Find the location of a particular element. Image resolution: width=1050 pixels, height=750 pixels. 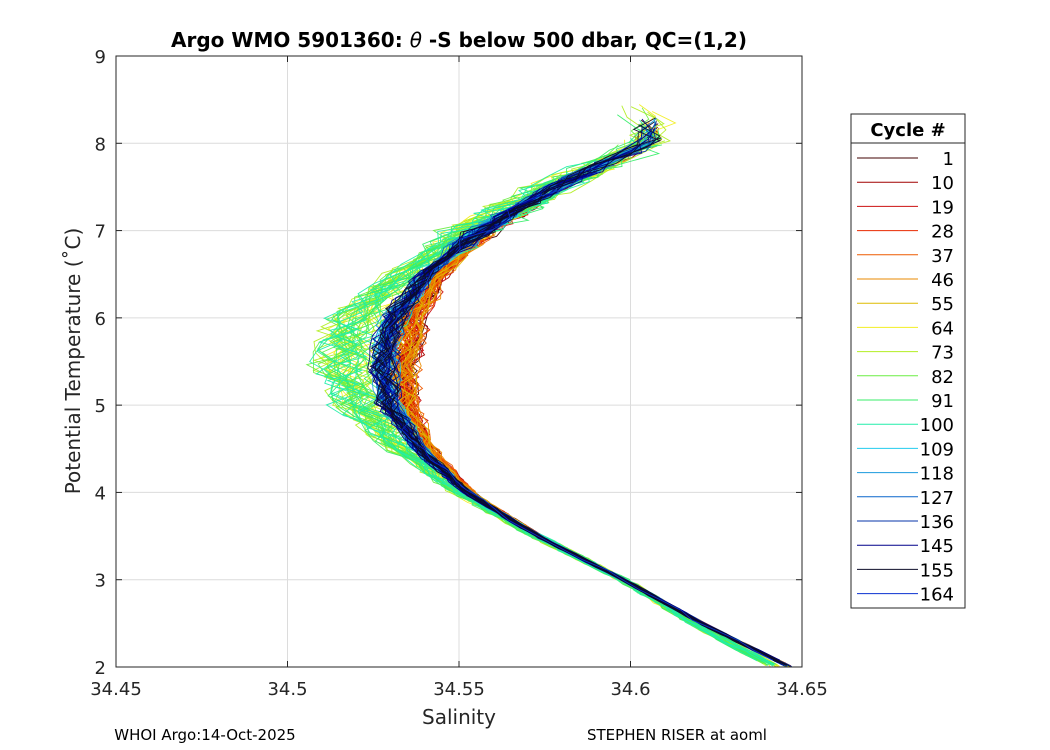

x-tick-label: 34.45 is located at coordinates (116, 689).